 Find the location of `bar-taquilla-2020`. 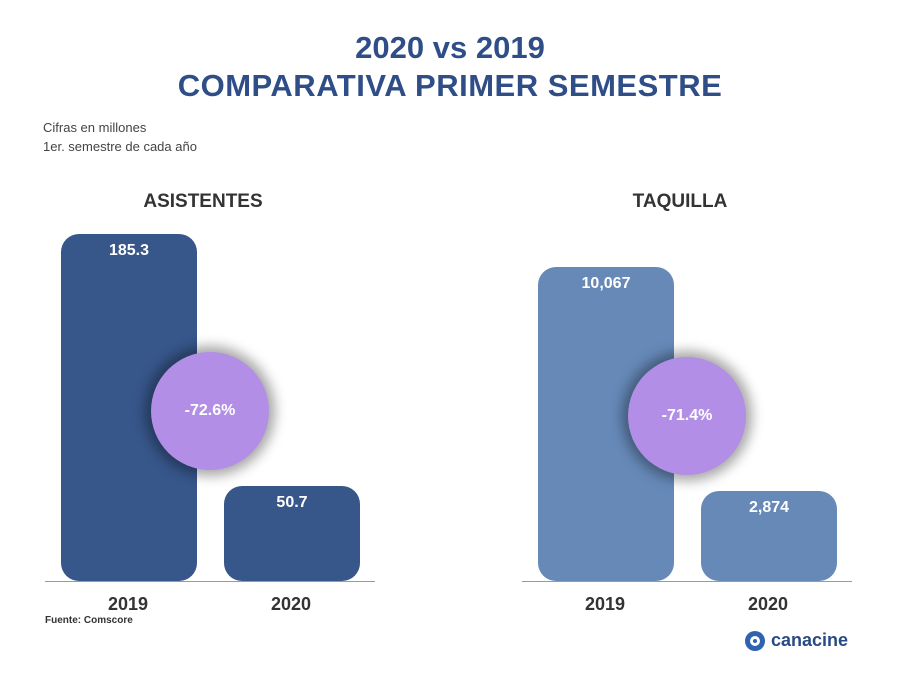

bar-taquilla-2020 is located at coordinates (769, 536).